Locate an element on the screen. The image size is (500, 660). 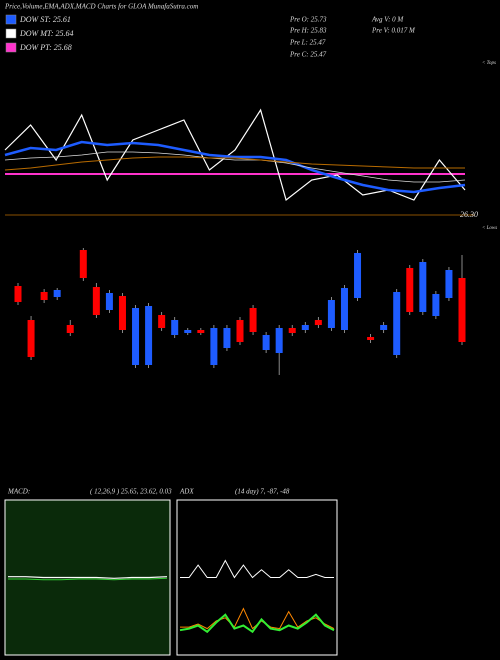
stat: Pre V: 0.017 M is located at coordinates (393, 31).